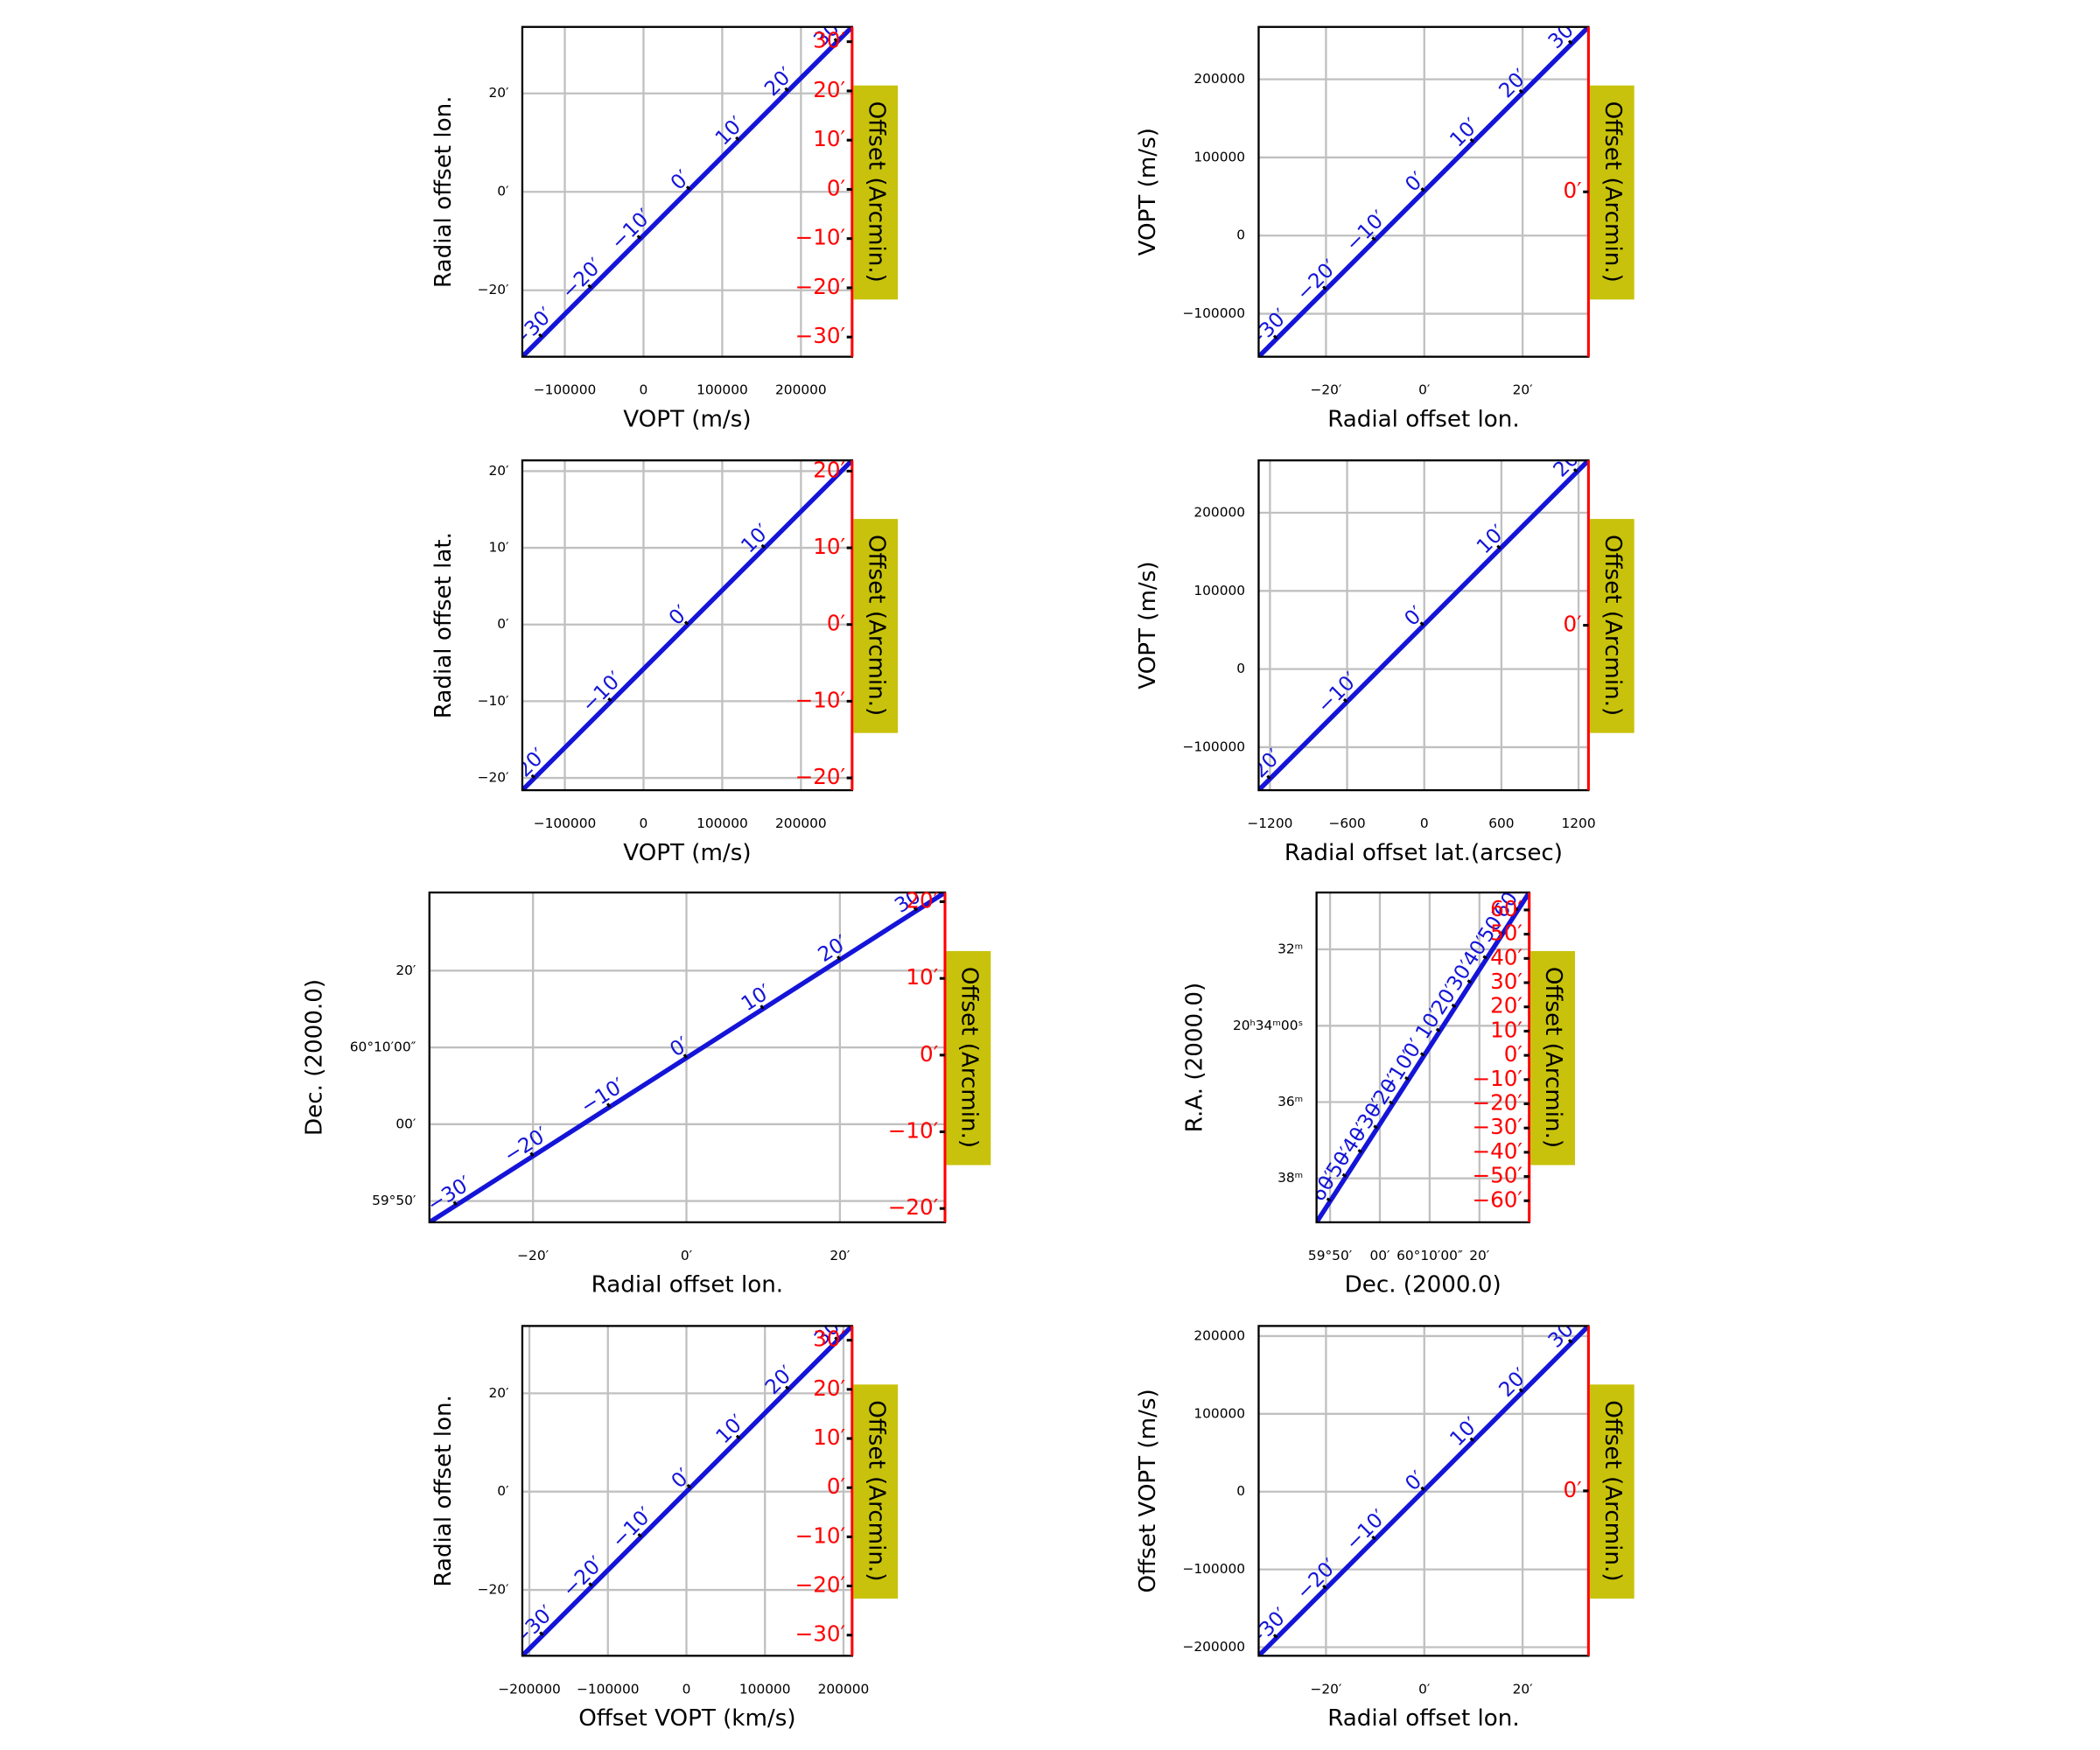 The height and width of the screenshot is (1750, 2100). Describe the element at coordinates (1501, 823) in the screenshot. I see `x-tick-label: 600` at that location.